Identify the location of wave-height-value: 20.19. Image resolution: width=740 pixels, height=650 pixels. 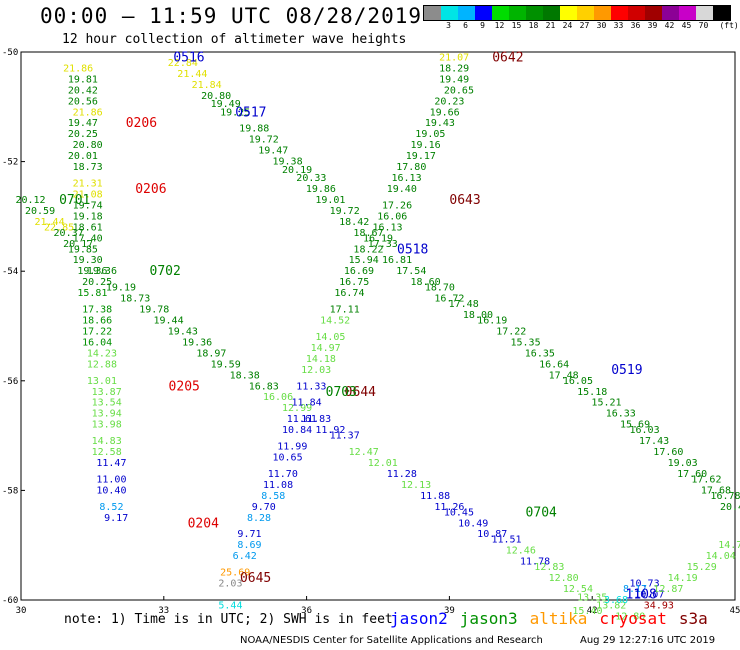
(297, 170).